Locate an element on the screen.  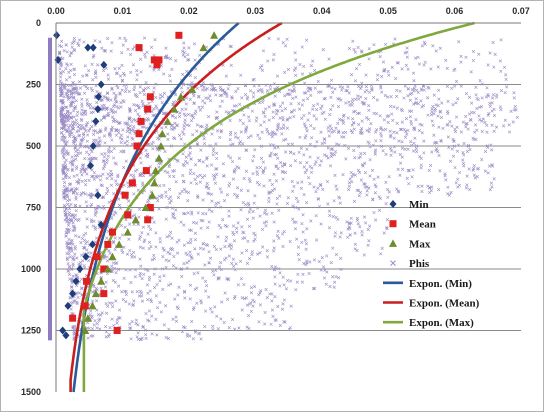
x-tick-label: 0.06 is located at coordinates (455, 11).